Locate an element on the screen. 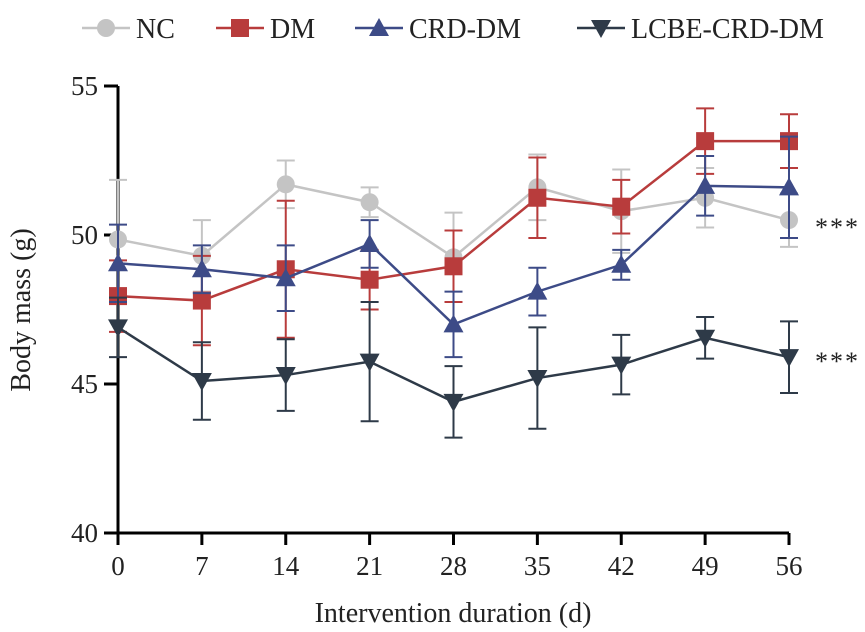  y-tick-label: 50 is located at coordinates (84, 235).